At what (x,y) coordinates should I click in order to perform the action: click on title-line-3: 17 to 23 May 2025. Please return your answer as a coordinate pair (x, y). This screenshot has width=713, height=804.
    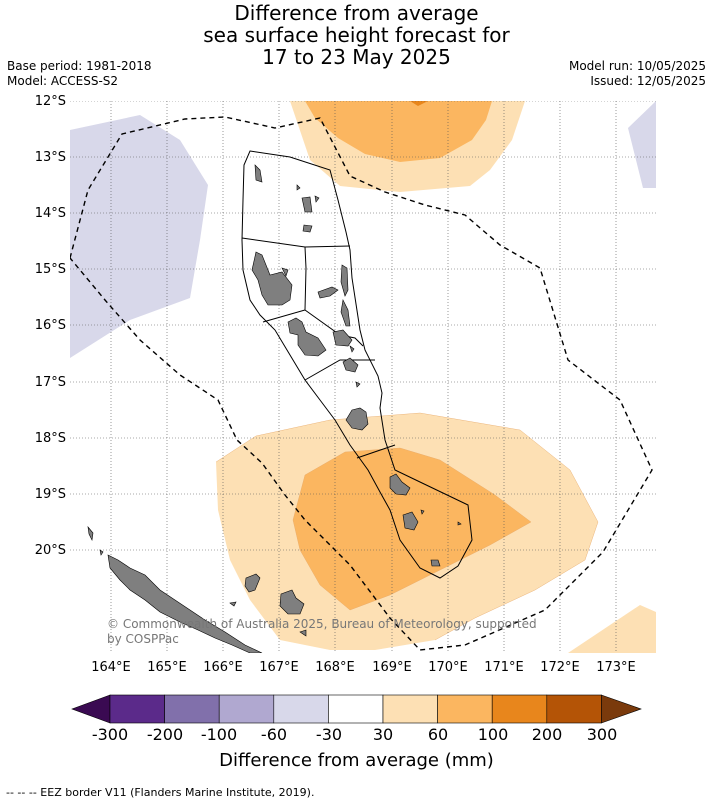
    Looking at the image, I should click on (356, 57).